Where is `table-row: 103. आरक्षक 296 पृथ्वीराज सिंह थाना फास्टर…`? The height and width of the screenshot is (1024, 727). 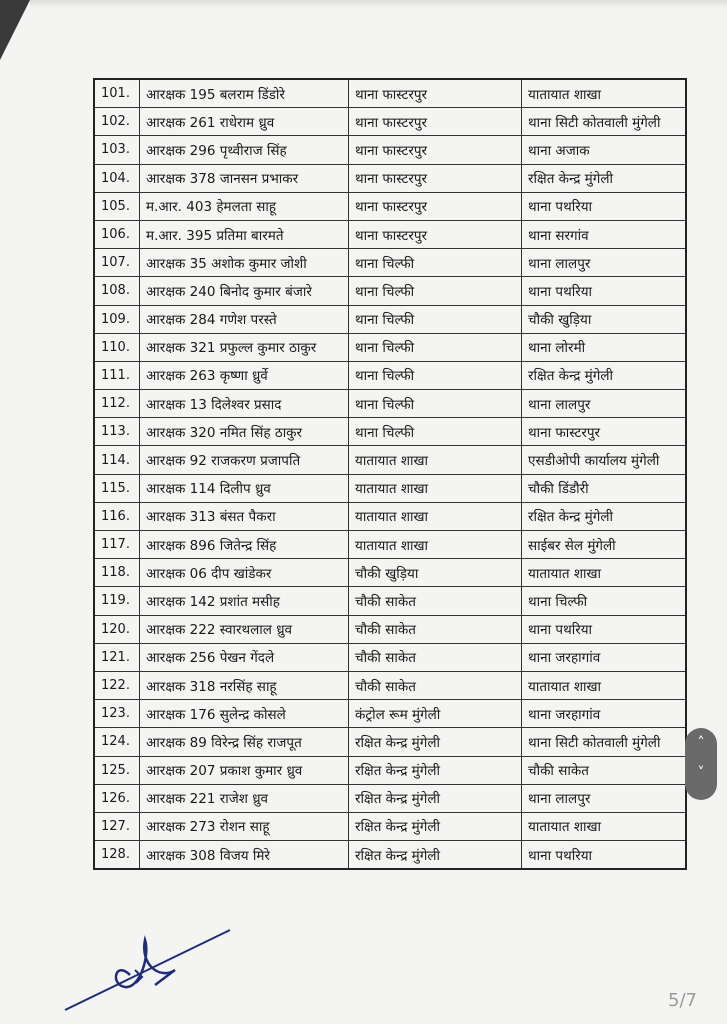 table-row: 103. आरक्षक 296 पृथ्वीराज सिंह थाना फास्टर… is located at coordinates (390, 150).